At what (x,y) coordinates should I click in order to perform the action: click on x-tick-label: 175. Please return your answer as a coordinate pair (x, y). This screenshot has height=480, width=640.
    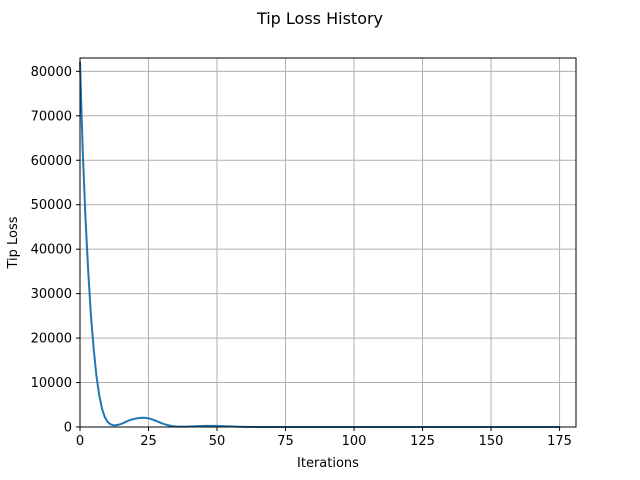
    Looking at the image, I should click on (559, 441).